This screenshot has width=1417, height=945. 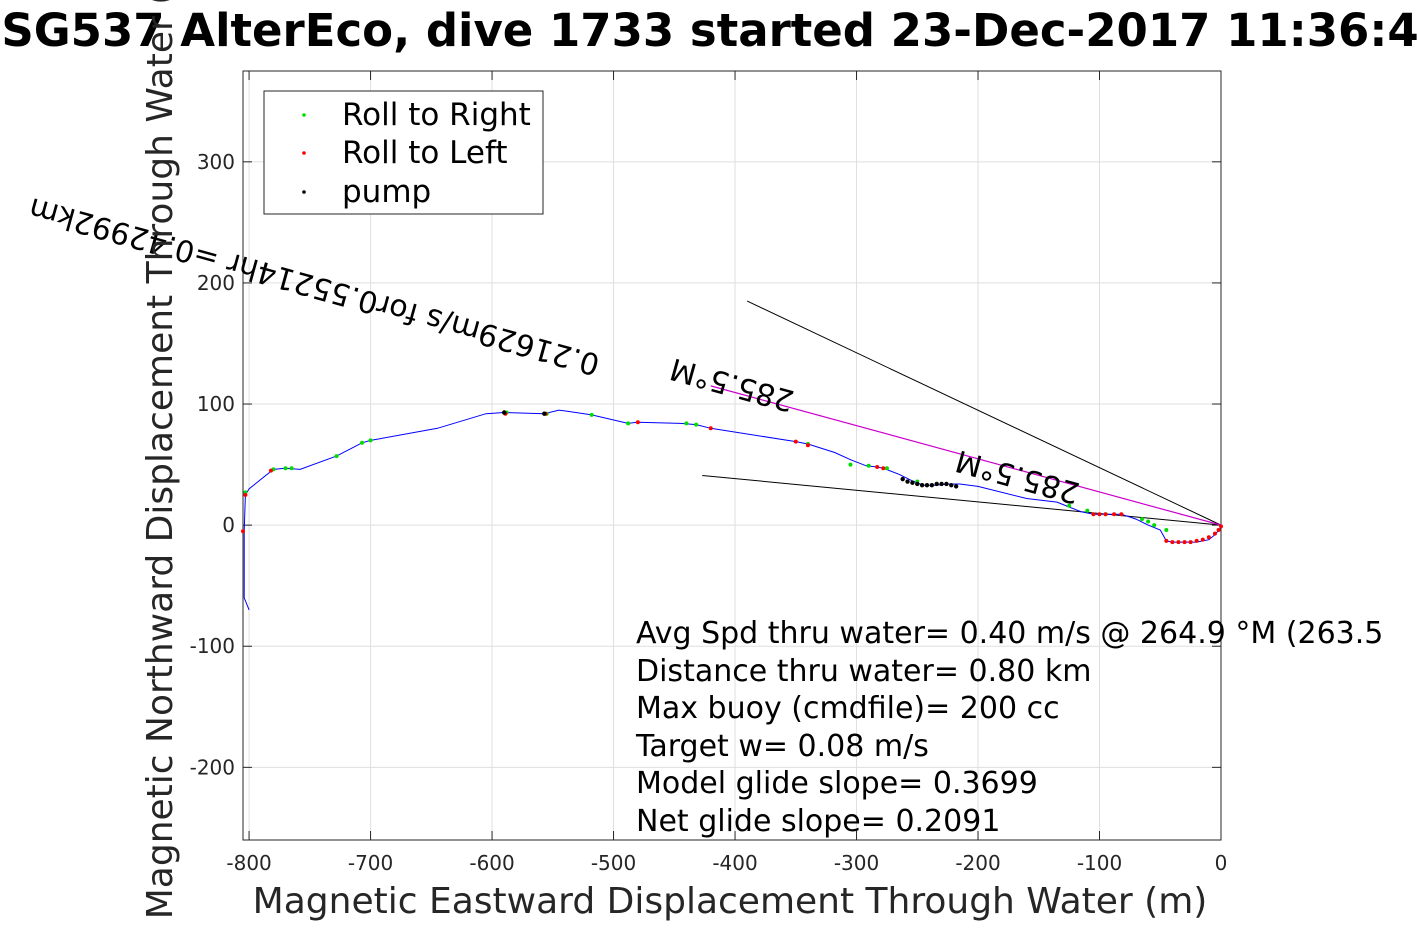 I want to click on legend: Roll to Right Roll to Left pump, so click(x=403, y=152).